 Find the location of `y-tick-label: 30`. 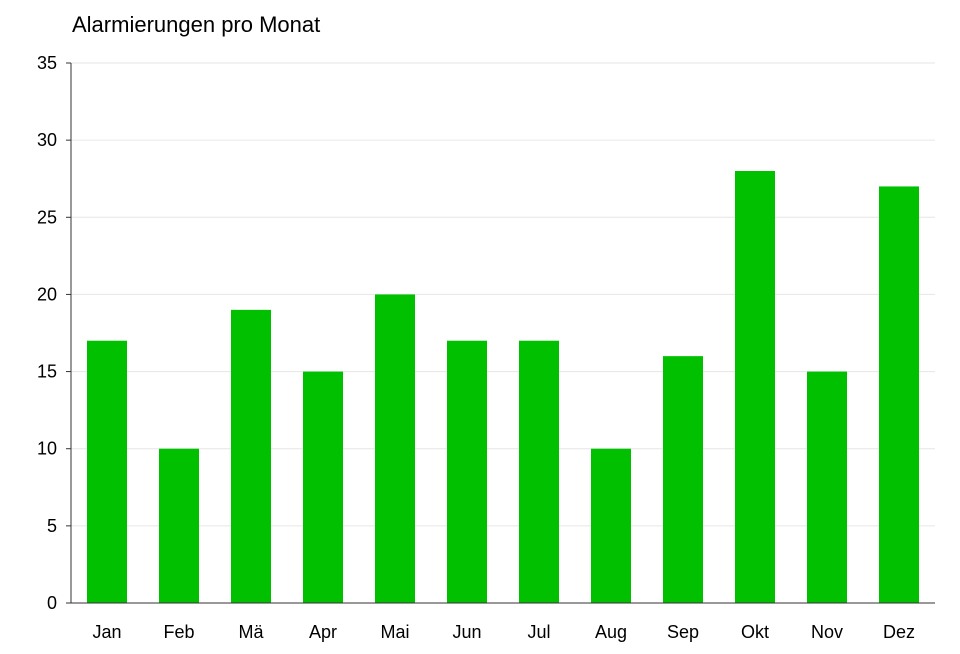

y-tick-label: 30 is located at coordinates (47, 140).